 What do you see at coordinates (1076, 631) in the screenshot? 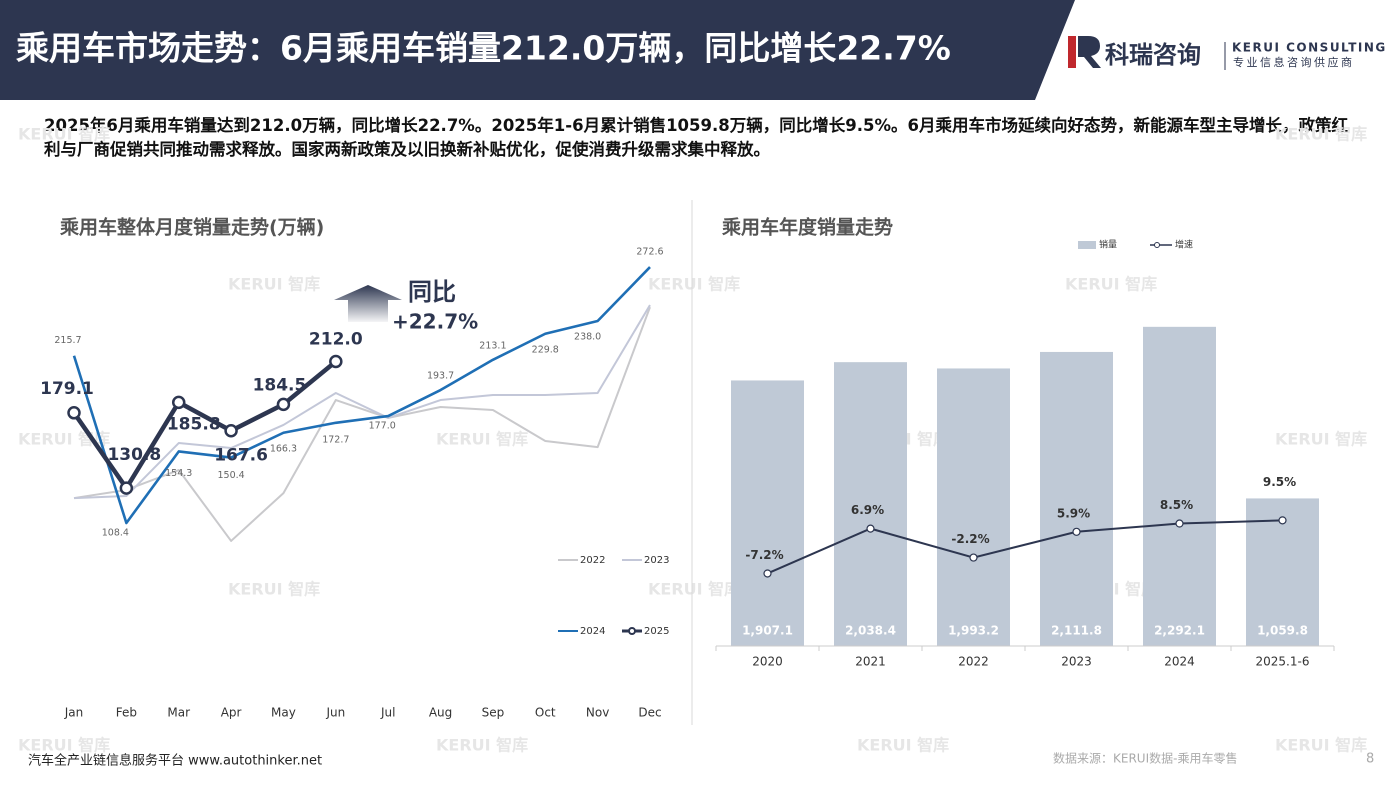
I see `bar-label: 2,111.8` at bounding box center [1076, 631].